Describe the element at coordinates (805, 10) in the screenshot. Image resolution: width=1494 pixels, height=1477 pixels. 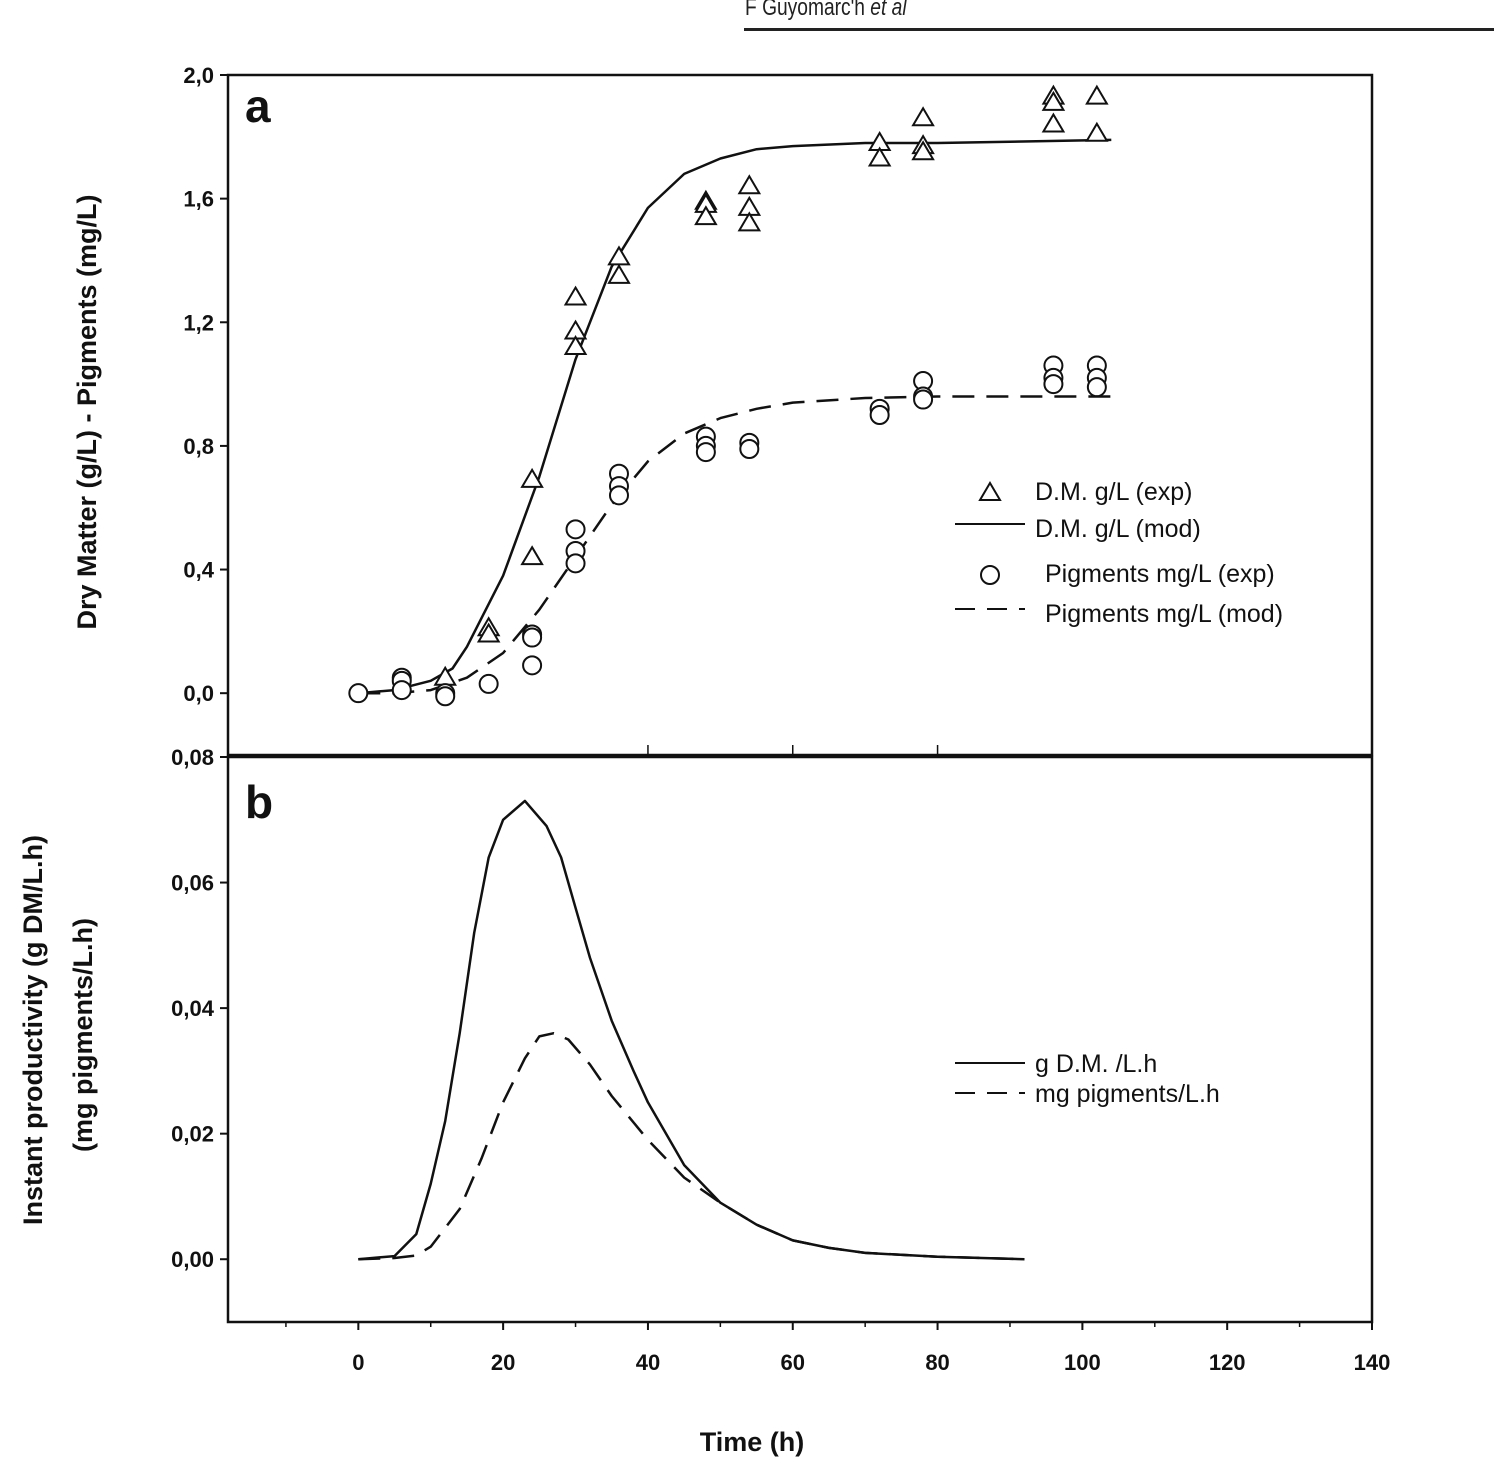
I see `running-head-author: F Guyomarc'h` at that location.